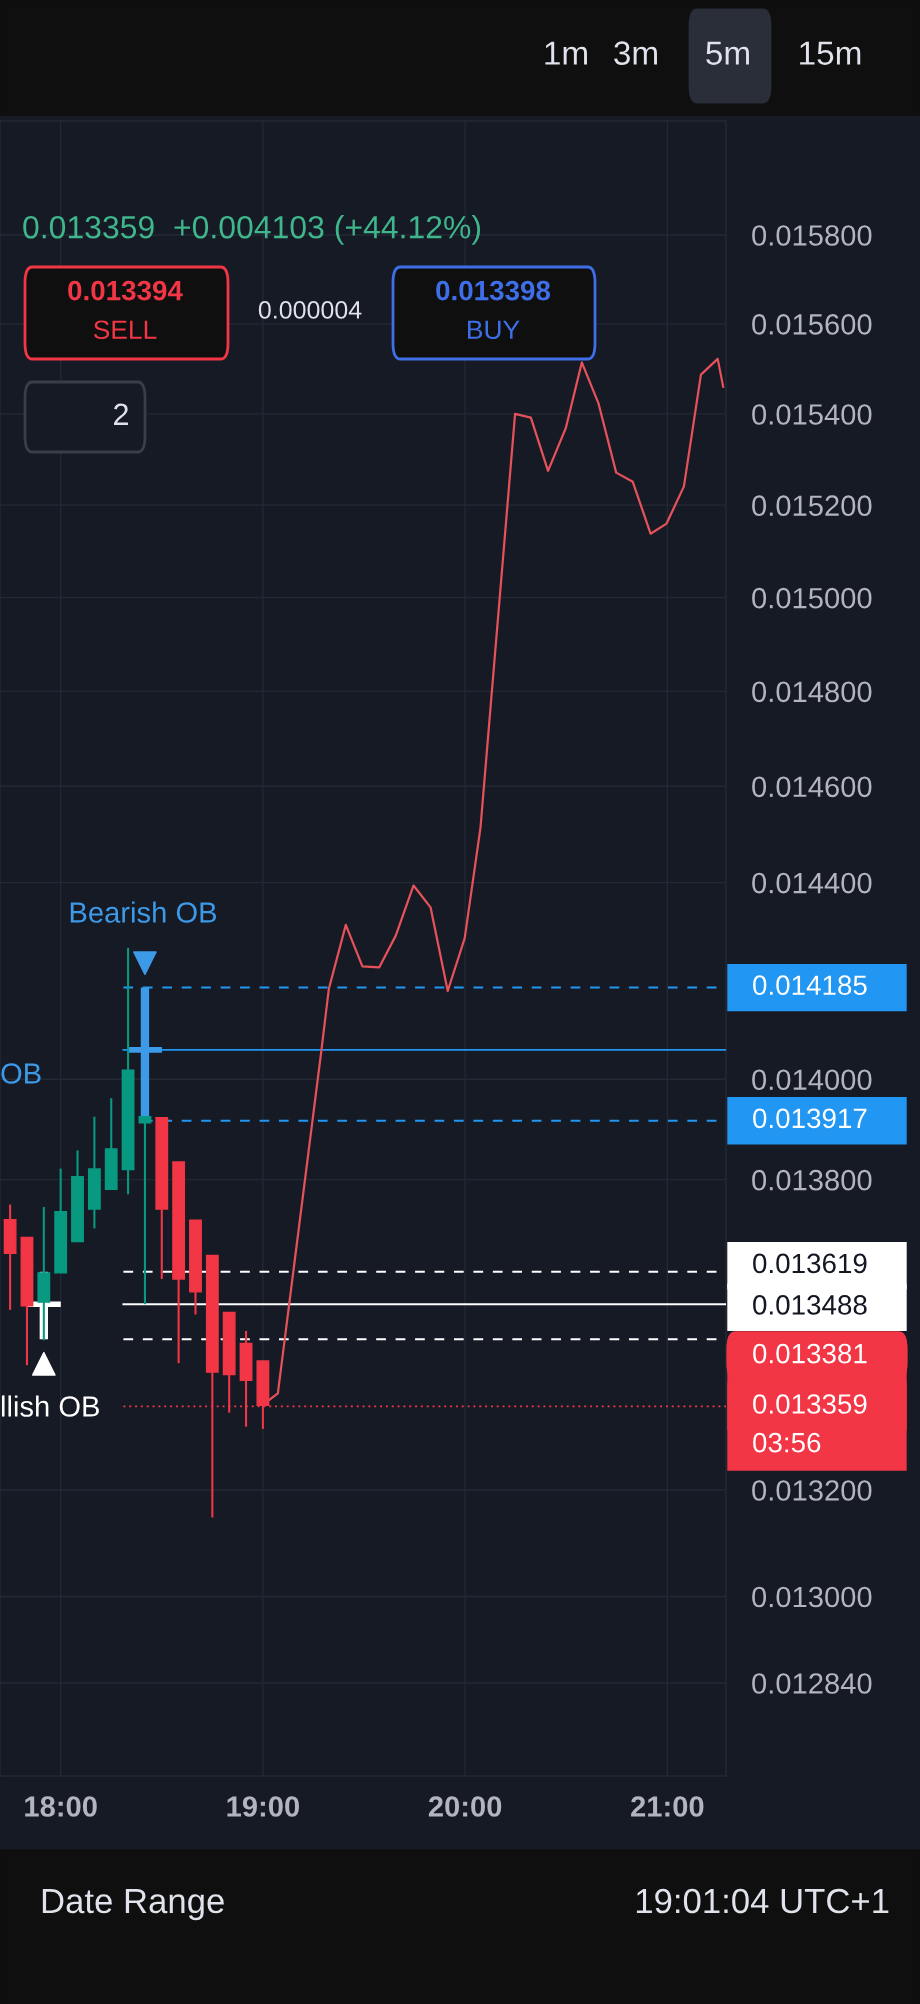  I want to click on annotation: 0.000004, so click(310, 310).